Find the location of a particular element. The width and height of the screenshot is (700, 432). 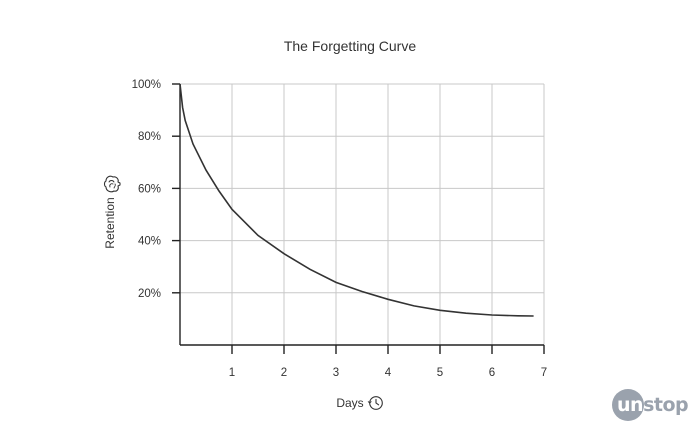

x-tick-label: 5 is located at coordinates (440, 373).